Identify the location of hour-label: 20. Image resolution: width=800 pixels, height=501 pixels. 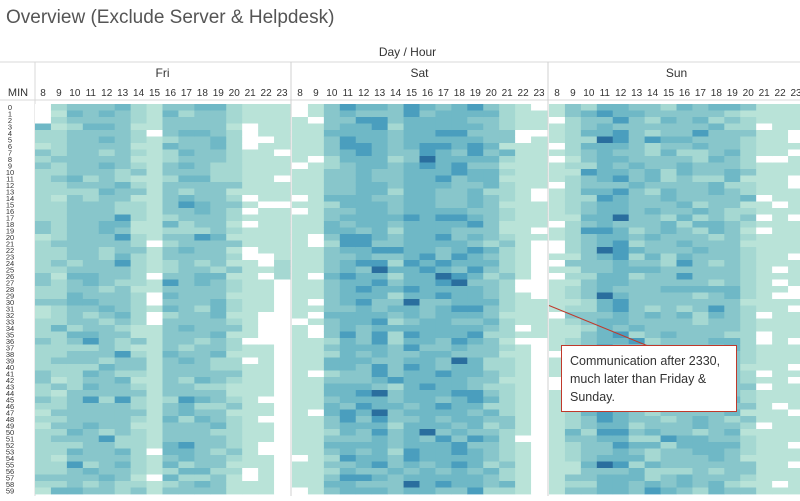
(749, 93).